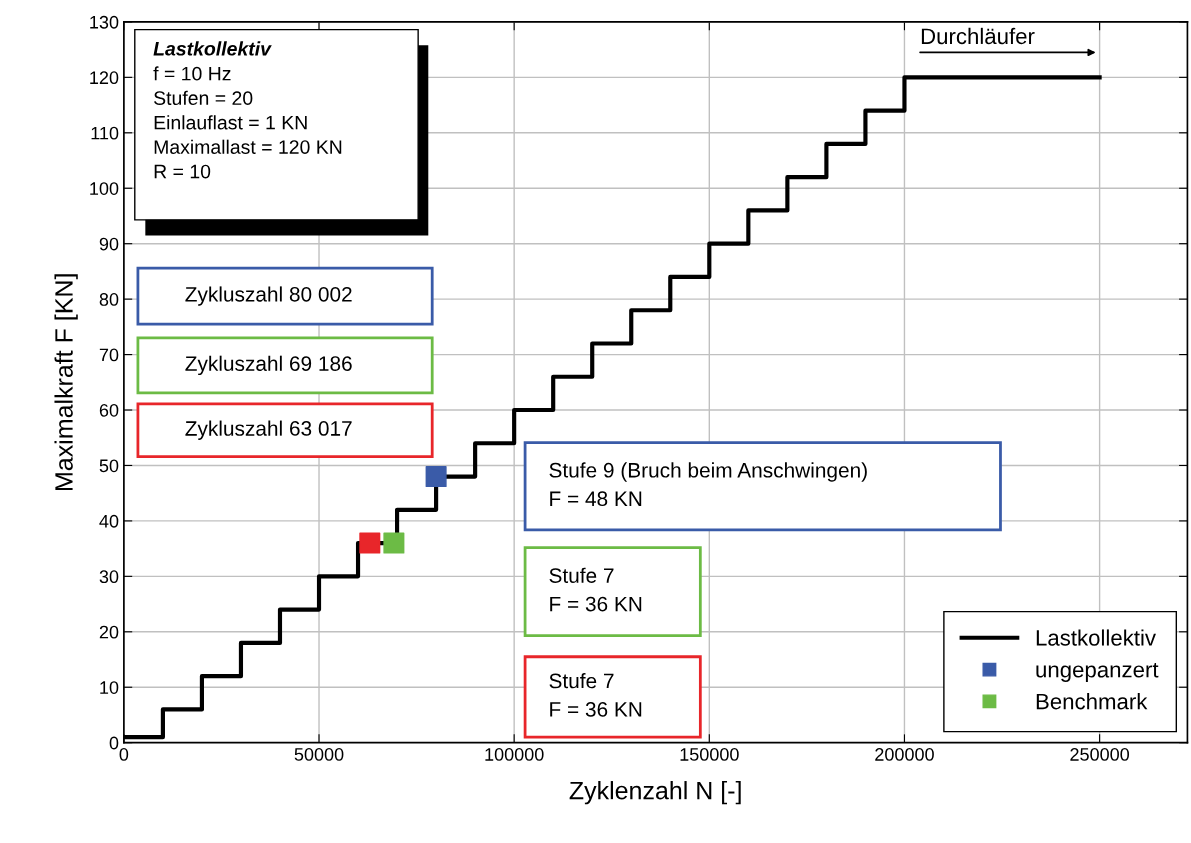 Image resolution: width=1191 pixels, height=843 pixels. Describe the element at coordinates (109, 244) in the screenshot. I see `y-tick-label: 90` at that location.